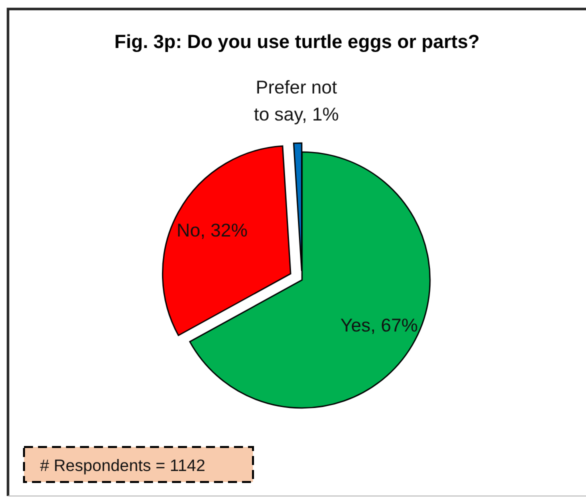  Describe the element at coordinates (123, 466) in the screenshot. I see `text: # Respondents = 1142` at that location.